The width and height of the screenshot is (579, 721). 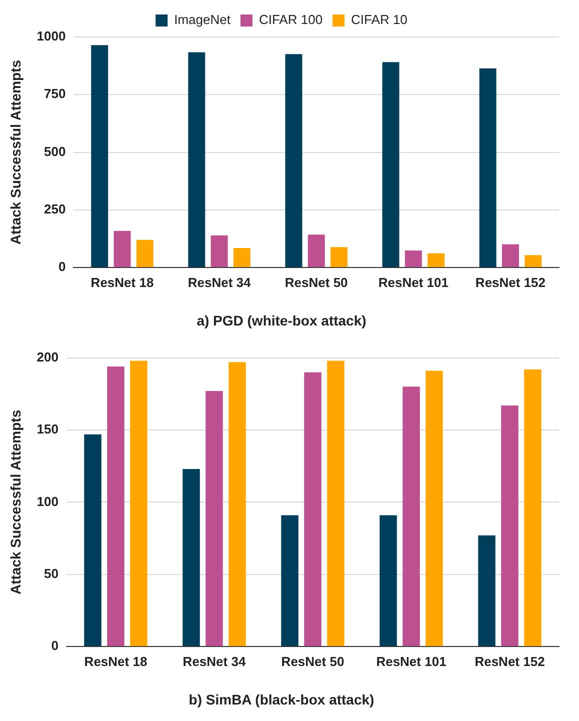 What do you see at coordinates (202, 20) in the screenshot?
I see `legend-label: ImageNet` at bounding box center [202, 20].